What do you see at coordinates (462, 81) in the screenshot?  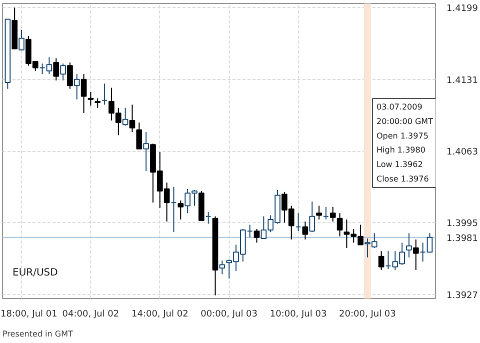 I see `y-tick-label: 1.4131` at bounding box center [462, 81].